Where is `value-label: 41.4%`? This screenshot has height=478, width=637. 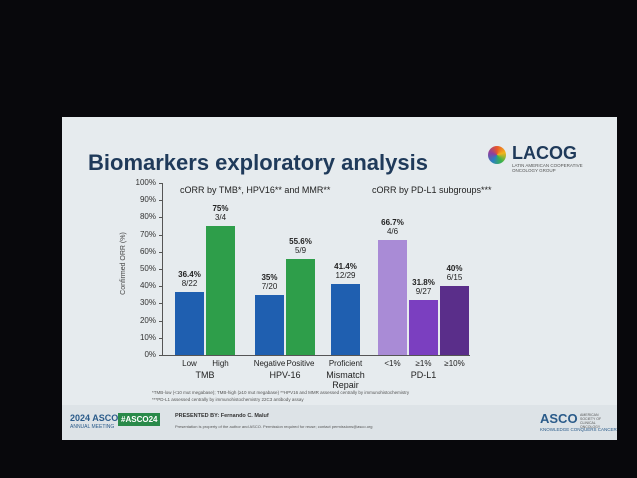
value-label: 41.4% is located at coordinates (345, 266).